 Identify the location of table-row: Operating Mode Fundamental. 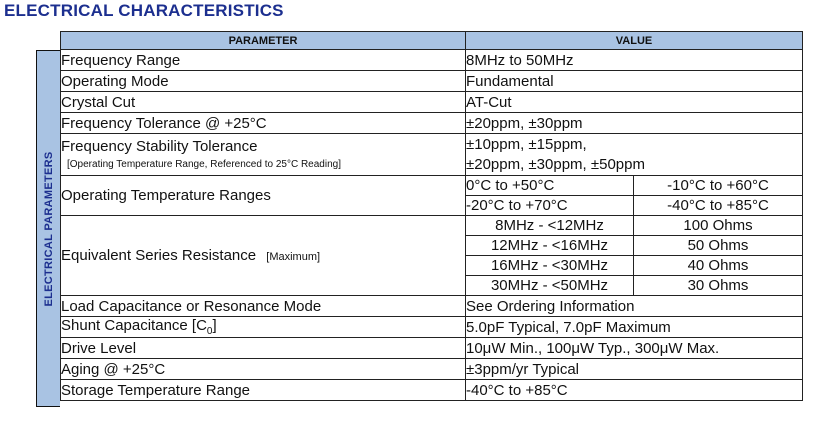
(431, 81).